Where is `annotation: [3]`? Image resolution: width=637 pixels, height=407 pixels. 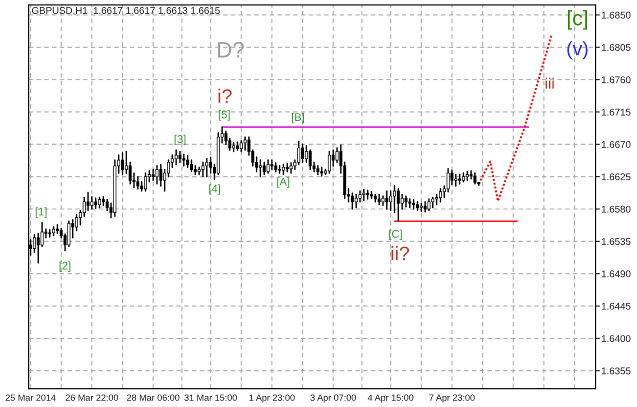 annotation: [3] is located at coordinates (180, 140).